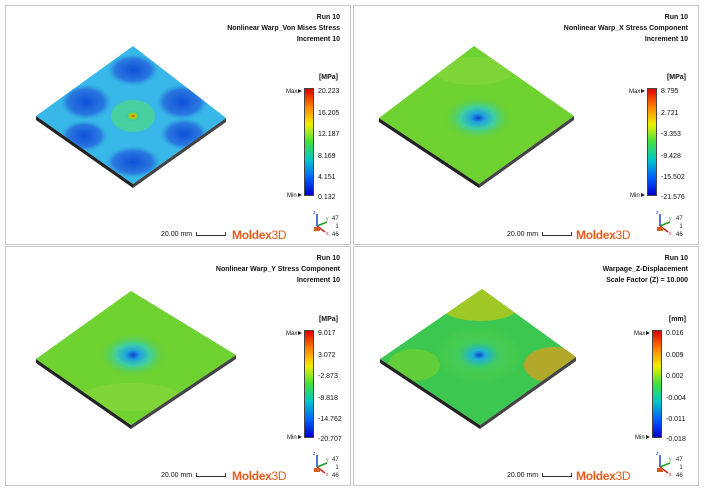 The image size is (704, 490). Describe the element at coordinates (676, 439) in the screenshot. I see `legend-tick: -0.018` at that location.